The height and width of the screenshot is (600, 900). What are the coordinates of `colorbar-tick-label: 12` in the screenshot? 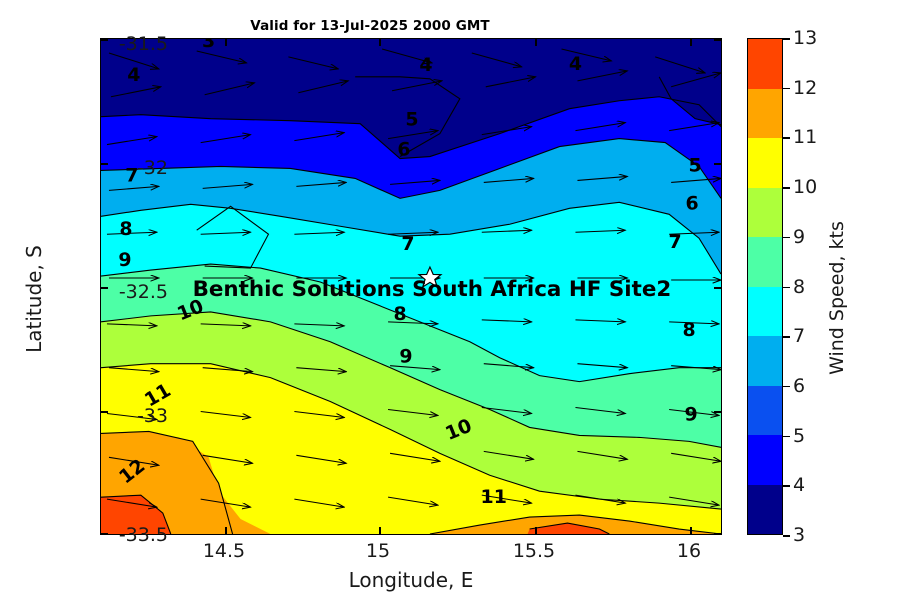 It's located at (805, 87).